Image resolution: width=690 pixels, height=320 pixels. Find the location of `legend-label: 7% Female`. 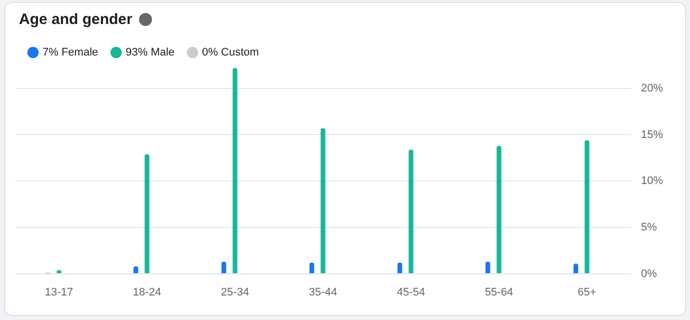

legend-label: 7% Female is located at coordinates (70, 52).